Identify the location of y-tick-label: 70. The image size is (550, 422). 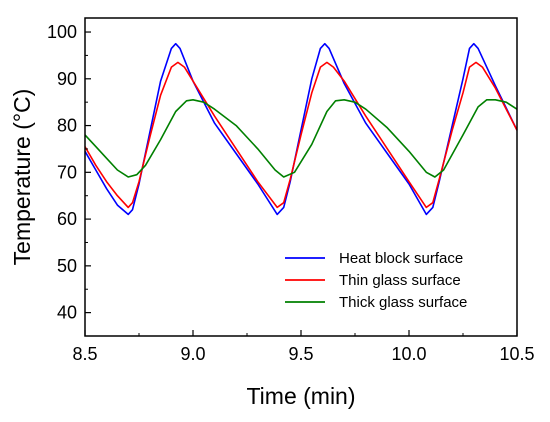
(67, 172).